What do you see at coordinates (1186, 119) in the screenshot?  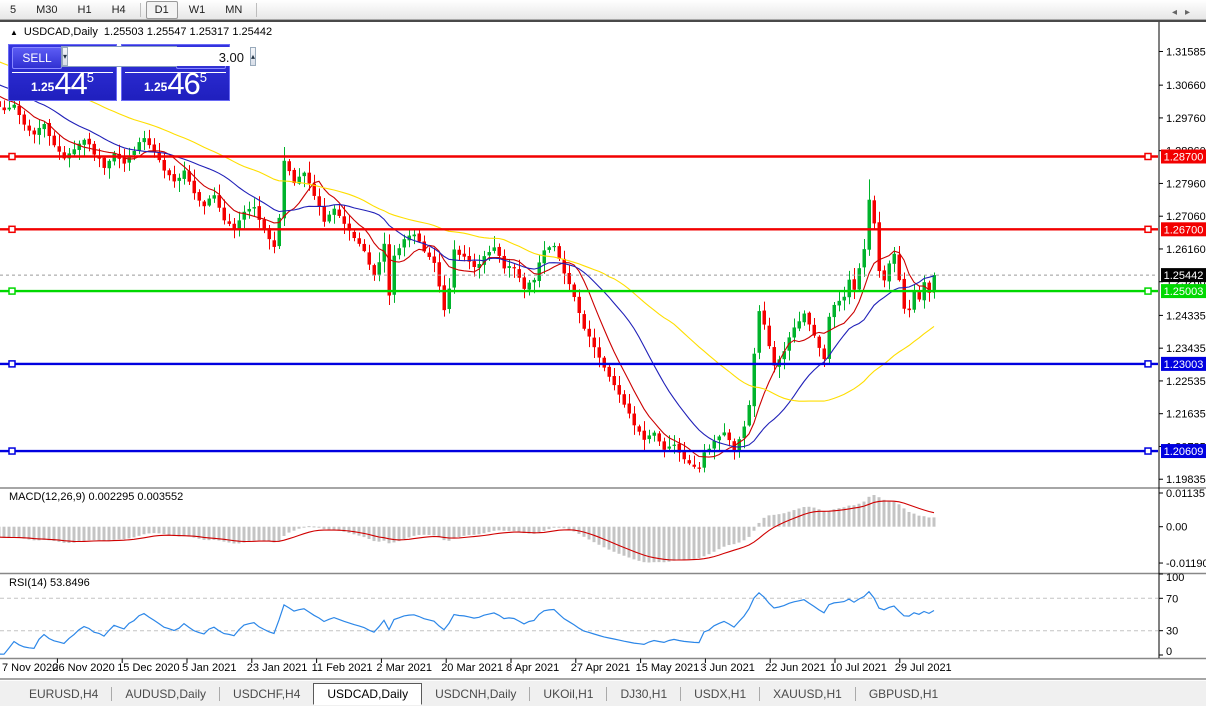 I see `price-tick-label: 1.29760` at bounding box center [1186, 119].